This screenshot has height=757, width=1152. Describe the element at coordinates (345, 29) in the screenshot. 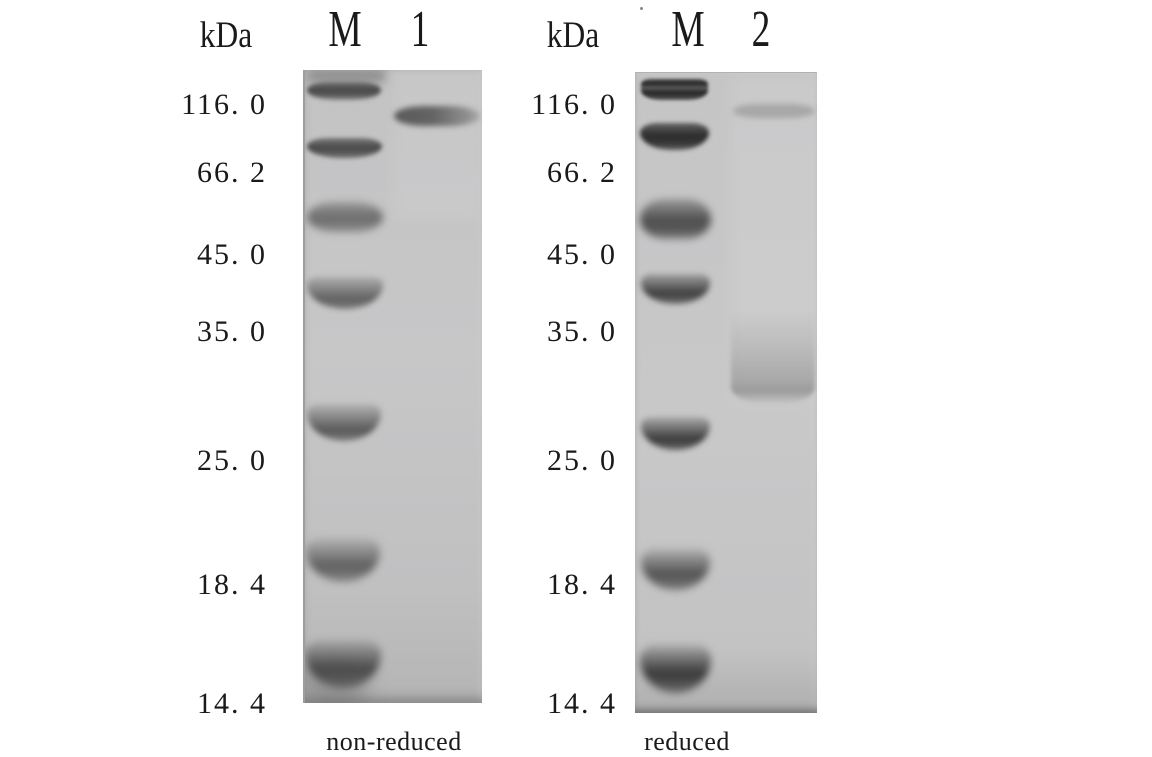

I see `marker-lane-header-left: M` at that location.